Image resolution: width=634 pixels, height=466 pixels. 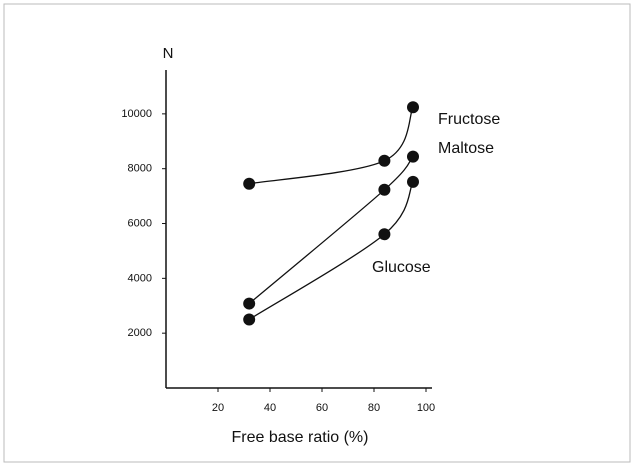 I want to click on x-tick-label: 80, so click(x=374, y=408).